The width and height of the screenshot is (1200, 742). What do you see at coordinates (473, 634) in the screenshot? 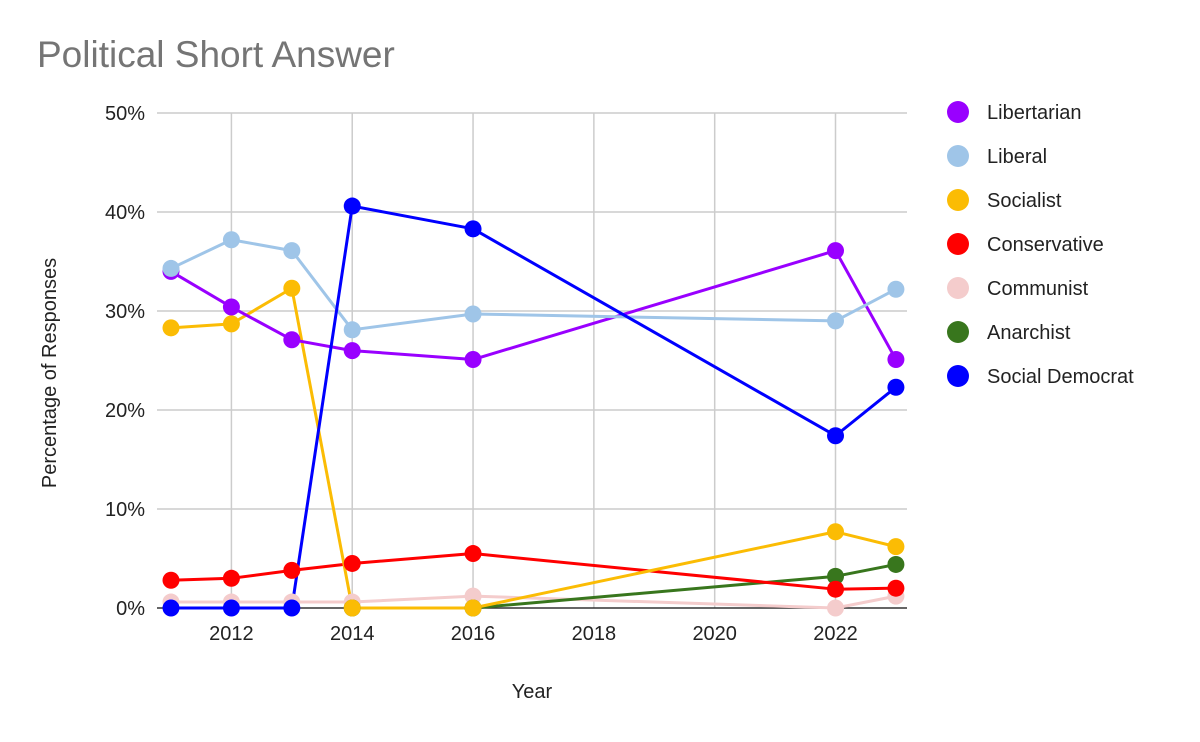
I see `x-tick-label-2016: 2016` at bounding box center [473, 634].